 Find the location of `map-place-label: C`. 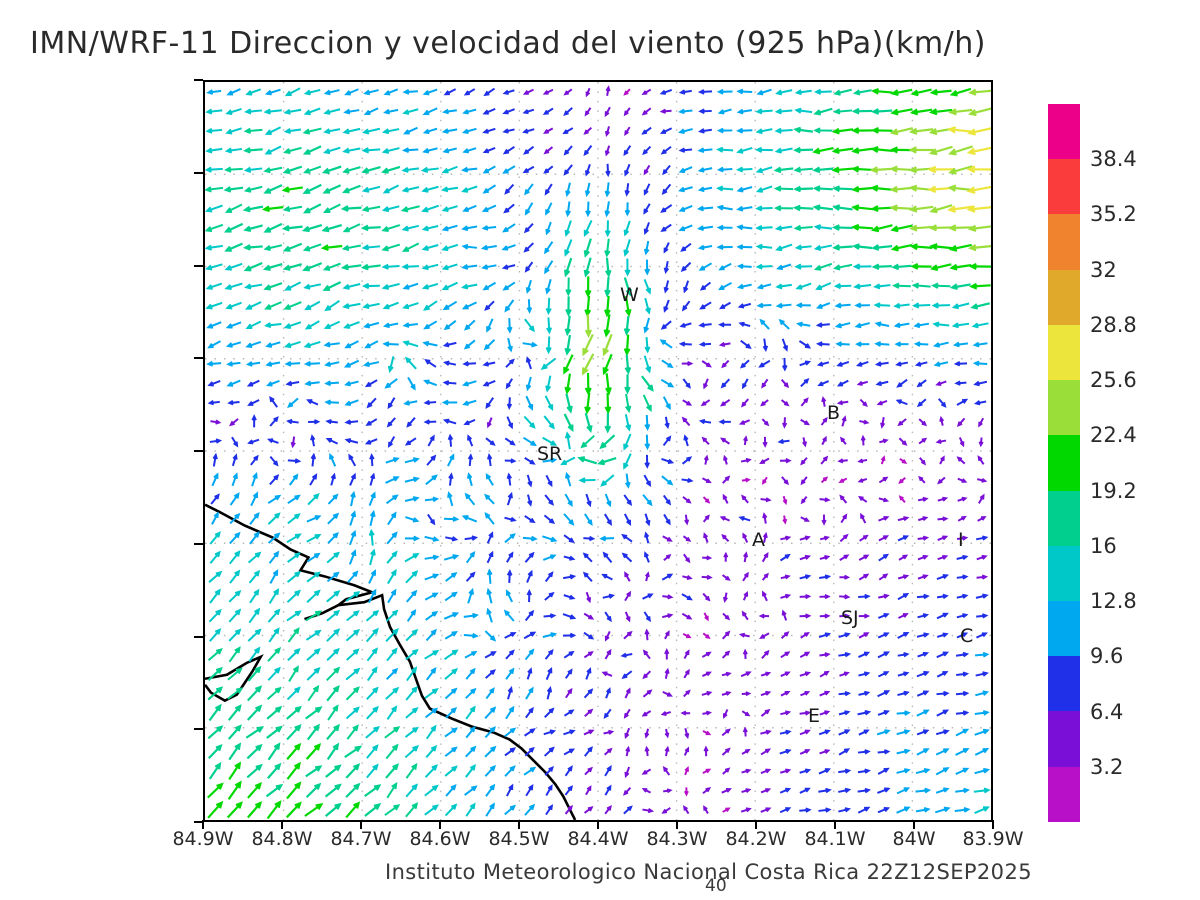

map-place-label: C is located at coordinates (967, 636).